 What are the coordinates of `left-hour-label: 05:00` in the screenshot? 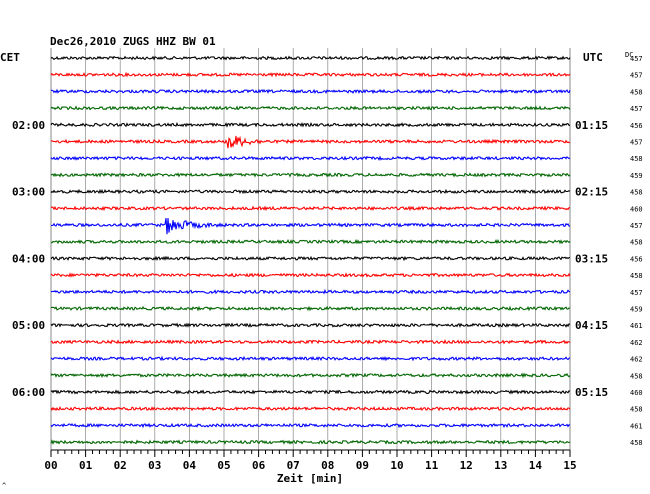 It's located at (28, 325).